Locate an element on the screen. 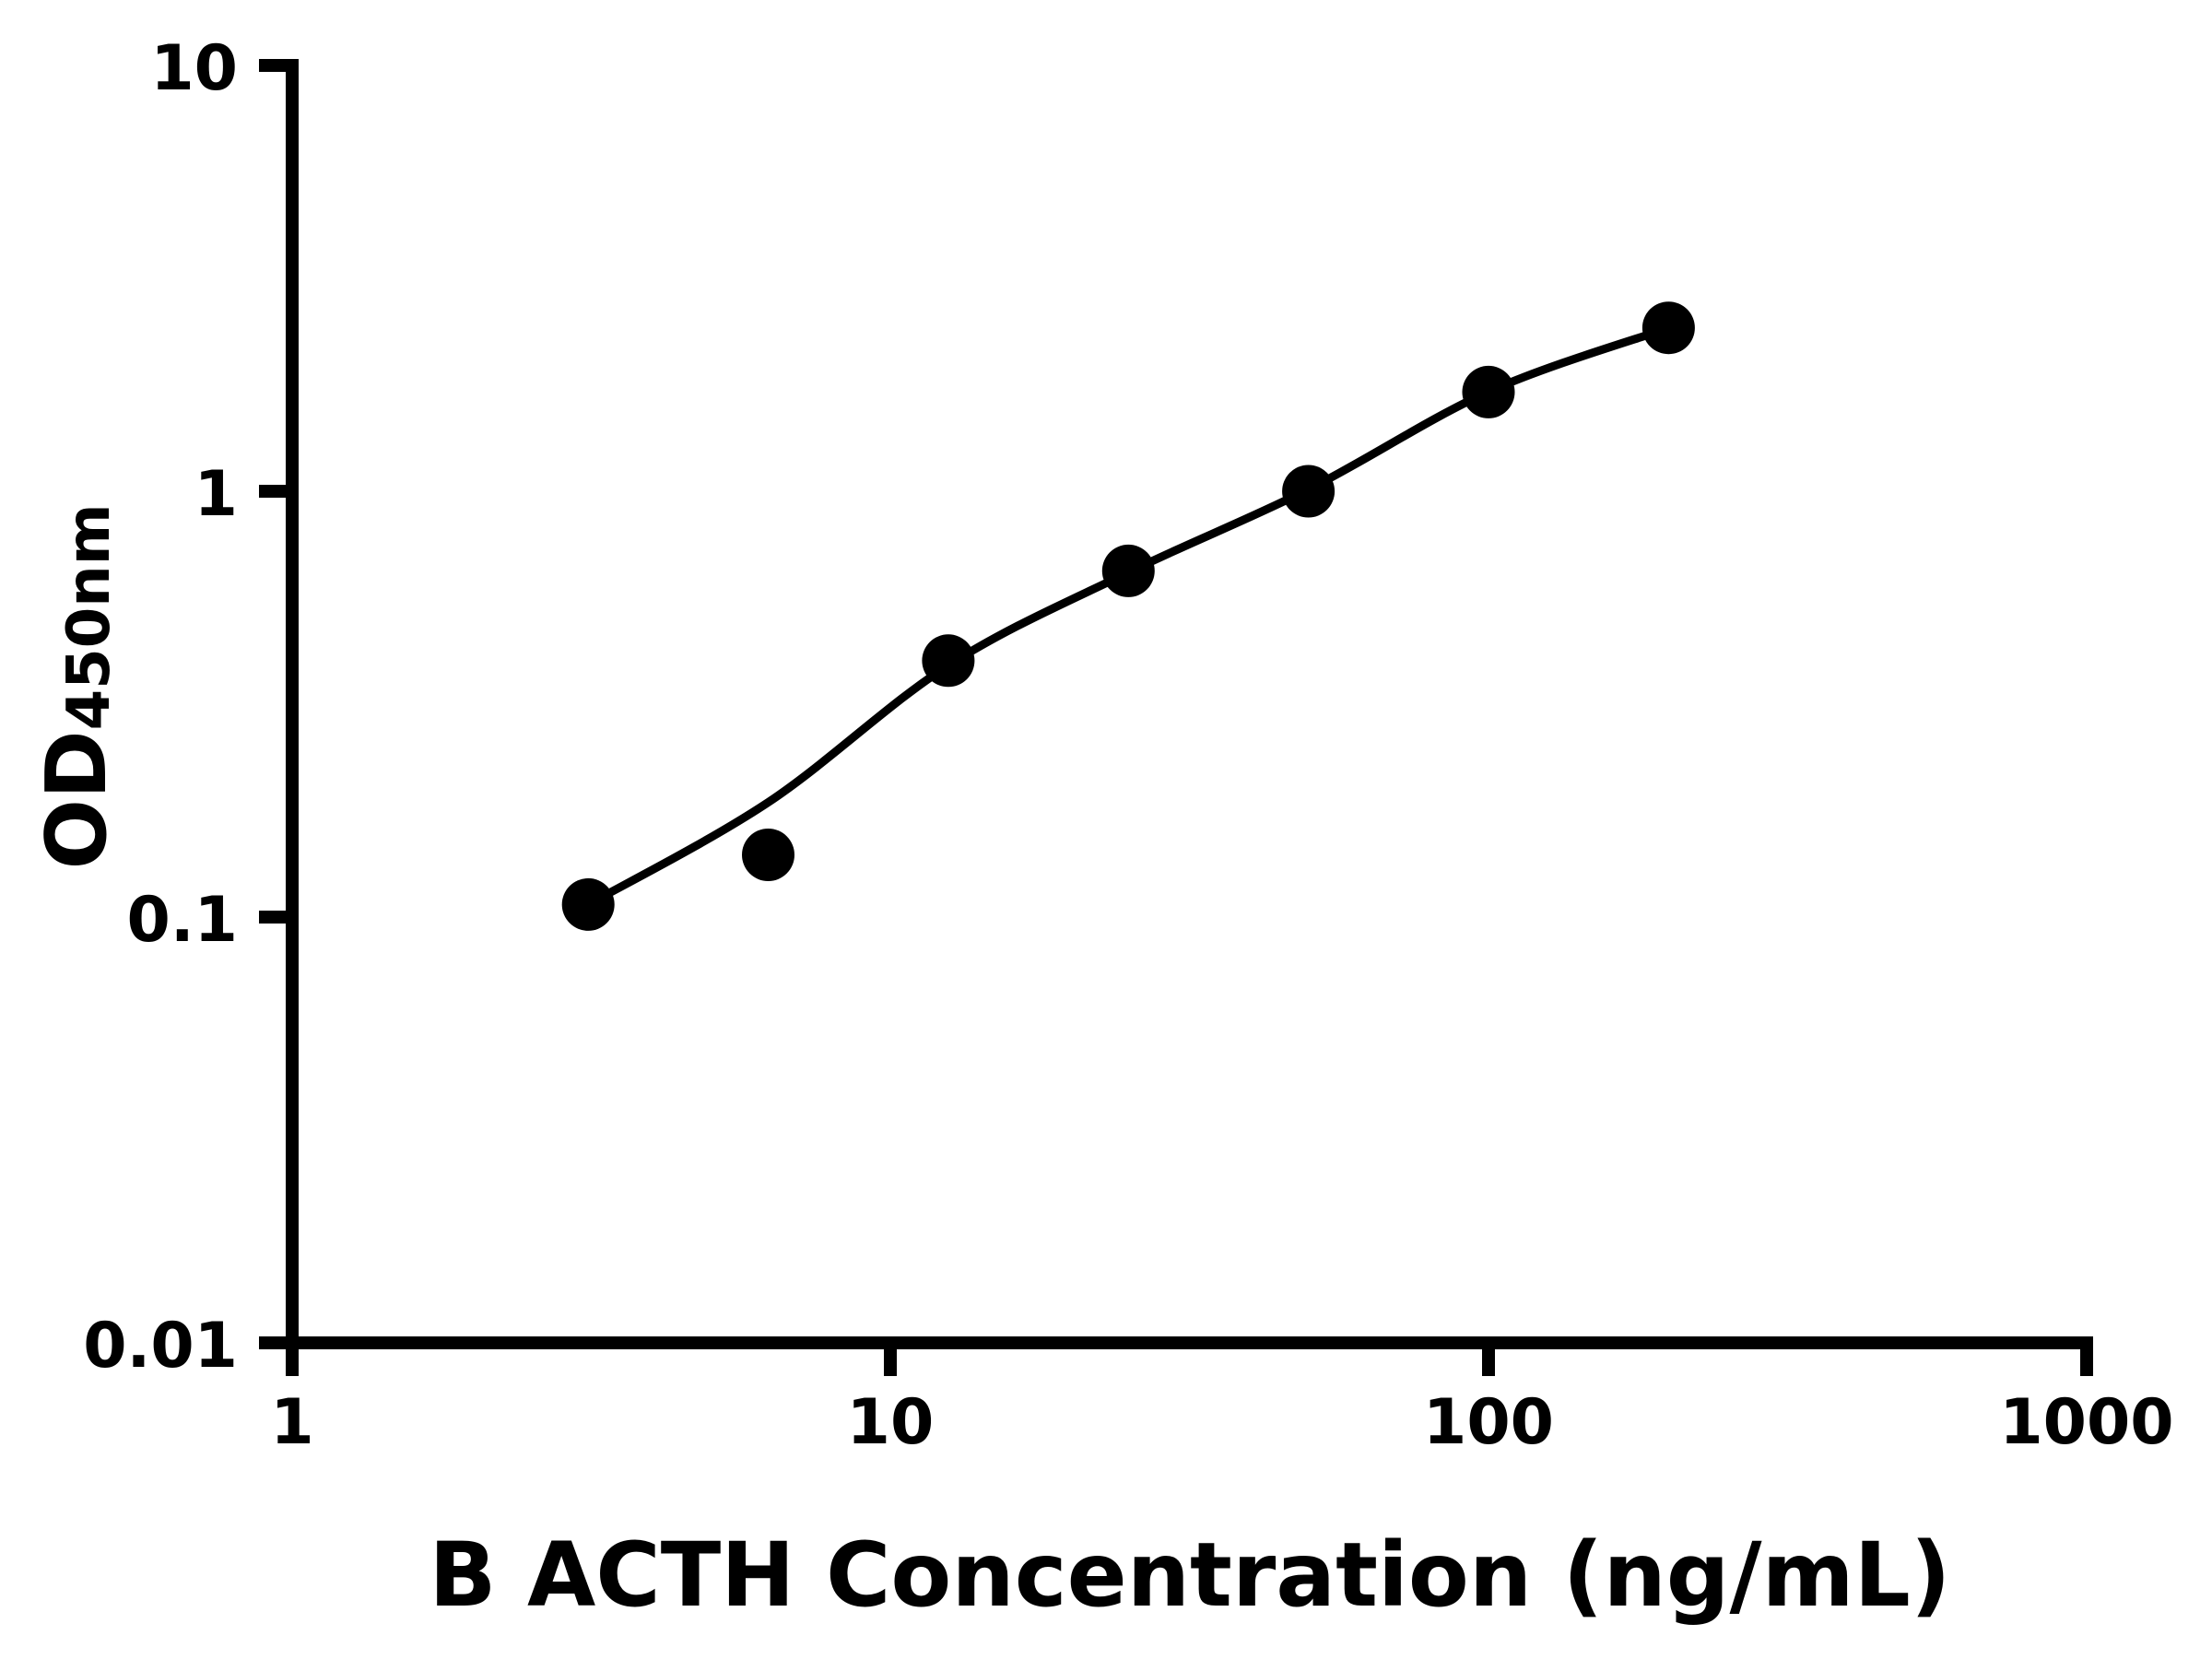  x-tick-label: 1 is located at coordinates (291, 1422).